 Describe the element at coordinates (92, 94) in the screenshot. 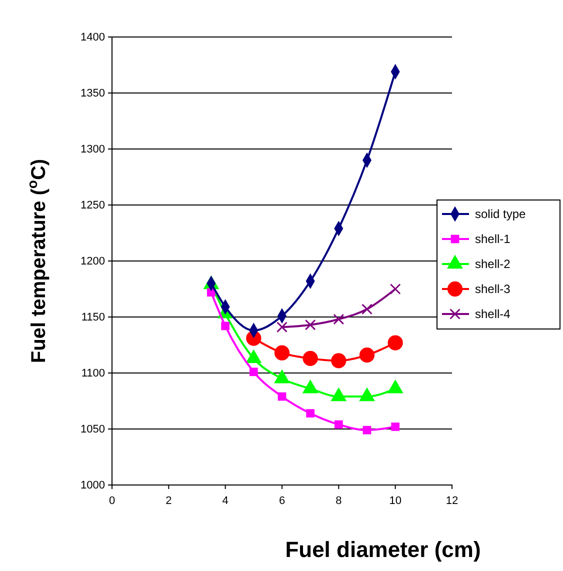

I see `y-tick-label: 1350` at that location.